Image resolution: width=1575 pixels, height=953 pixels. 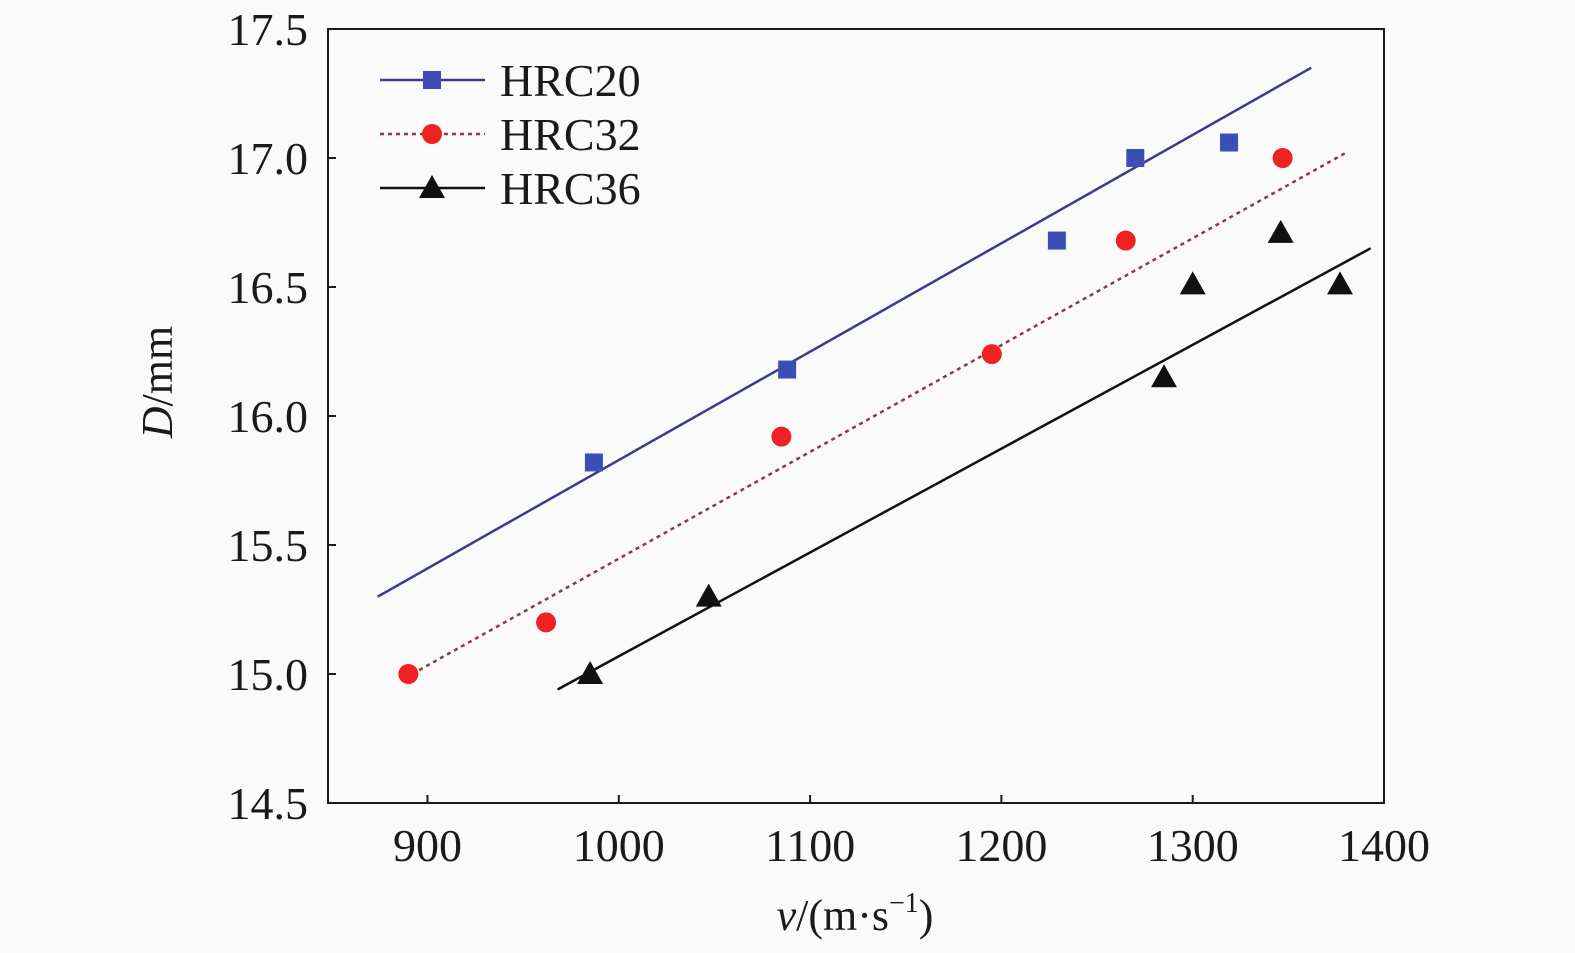 What do you see at coordinates (268, 287) in the screenshot?
I see `y-tick-label: 16.5` at bounding box center [268, 287].